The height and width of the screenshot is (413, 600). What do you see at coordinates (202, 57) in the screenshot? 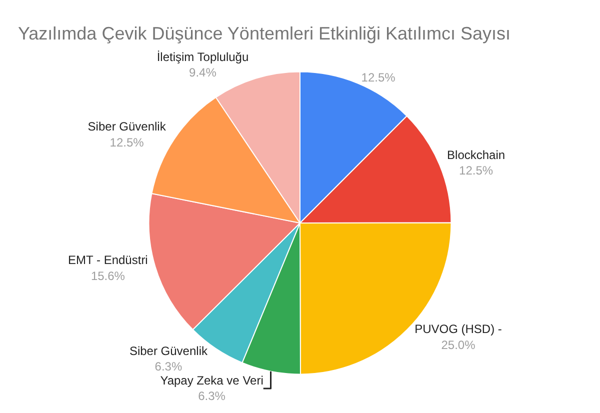
I see `slice-label: İletişim Topluluğu` at bounding box center [202, 57].